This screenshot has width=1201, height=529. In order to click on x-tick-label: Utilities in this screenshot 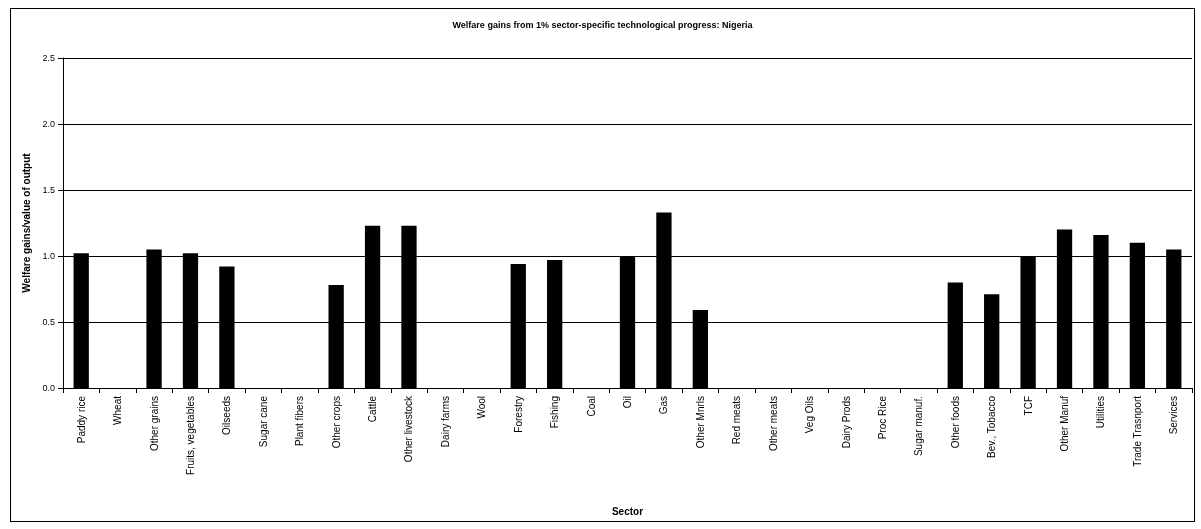, I will do `click(1101, 412)`.